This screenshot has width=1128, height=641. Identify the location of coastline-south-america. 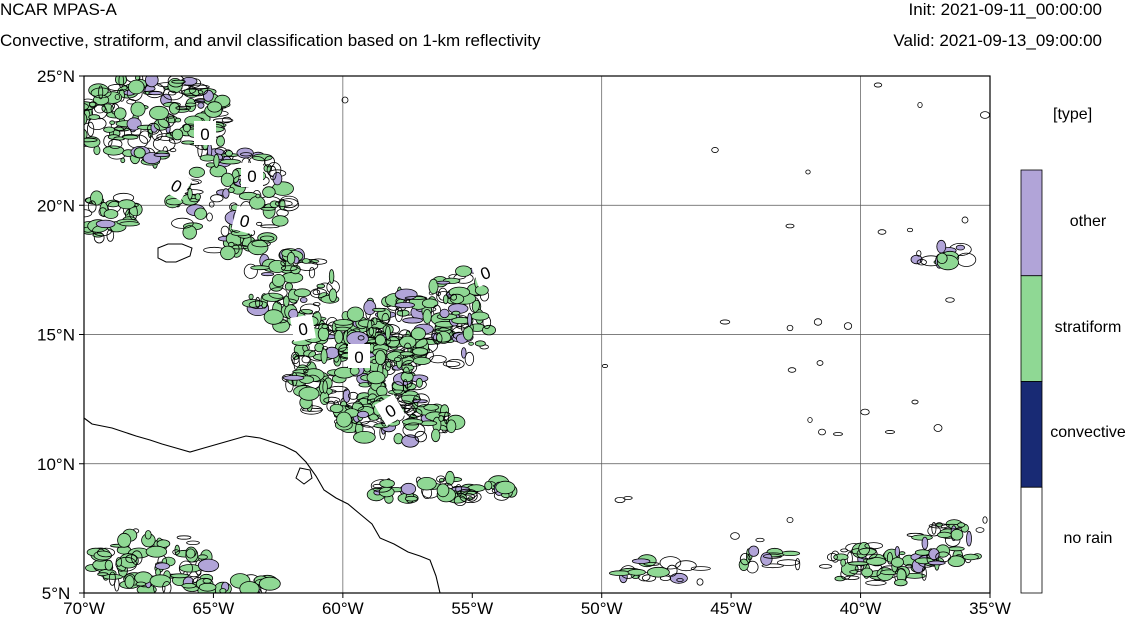
(262, 505).